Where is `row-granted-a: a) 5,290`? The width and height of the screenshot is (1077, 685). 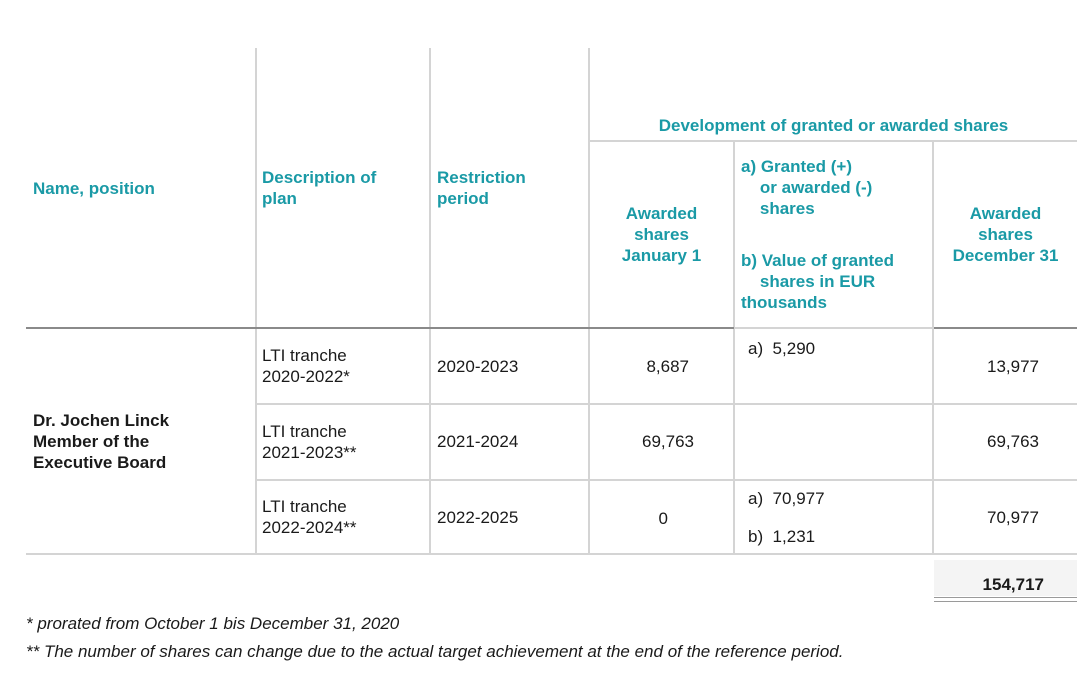 row-granted-a: a) 5,290 is located at coordinates (782, 348).